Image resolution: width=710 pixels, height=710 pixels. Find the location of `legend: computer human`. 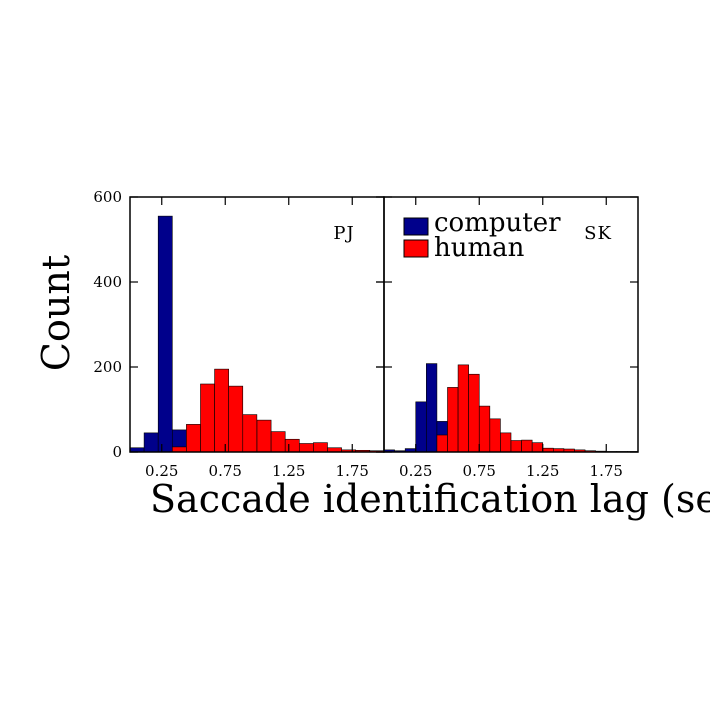

legend: computer human is located at coordinates (482, 235).